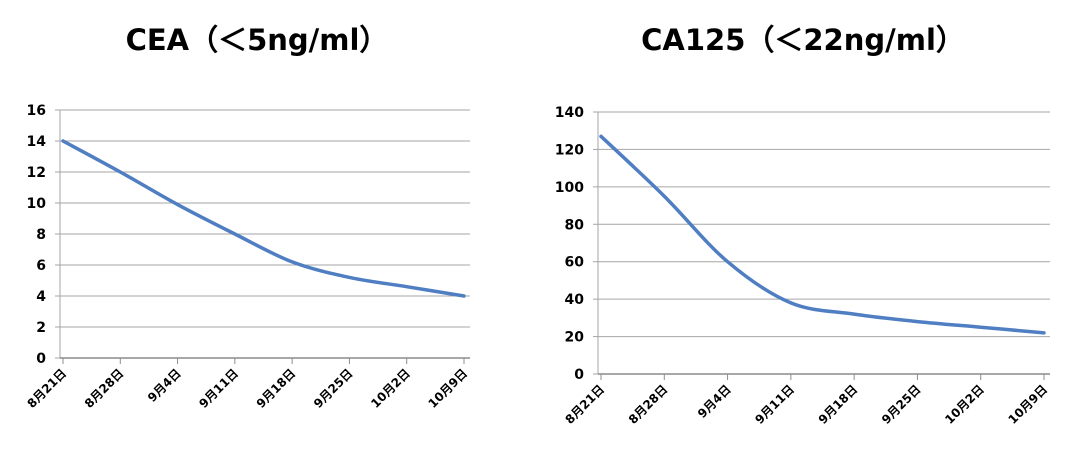  I want to click on y-tick-label: 60, so click(575, 263).